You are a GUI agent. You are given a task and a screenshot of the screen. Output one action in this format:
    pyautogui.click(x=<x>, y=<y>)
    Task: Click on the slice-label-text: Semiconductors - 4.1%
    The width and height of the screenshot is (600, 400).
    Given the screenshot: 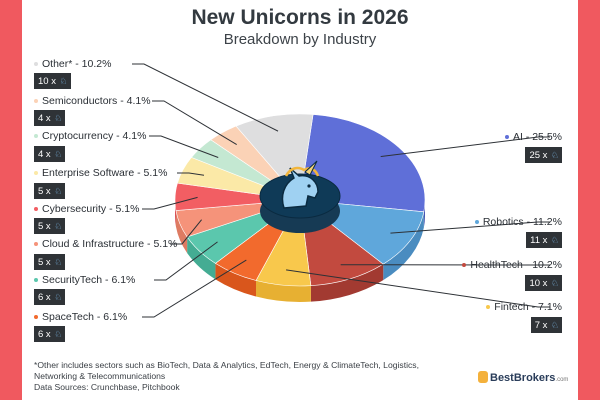 What is the action you would take?
    pyautogui.click(x=96, y=101)
    